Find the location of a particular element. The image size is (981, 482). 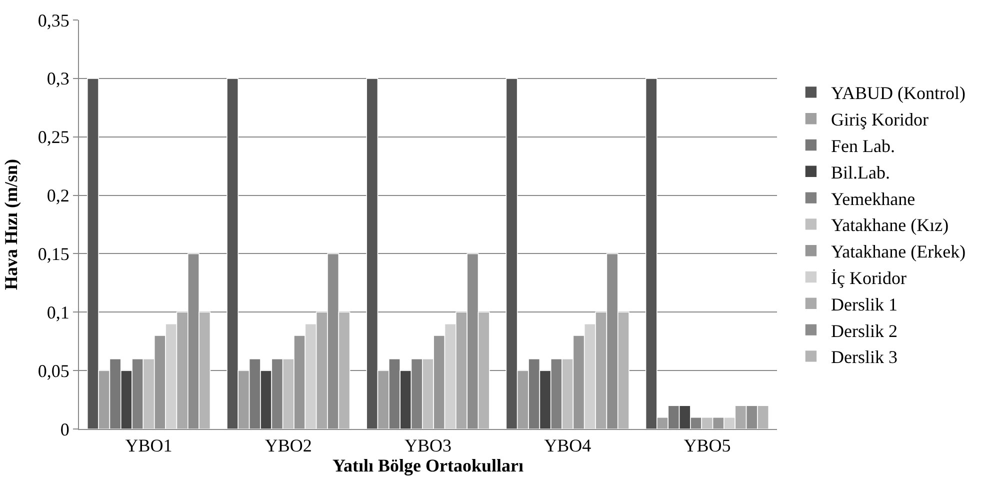

y-tick-label: 0,2 is located at coordinates (58, 196).